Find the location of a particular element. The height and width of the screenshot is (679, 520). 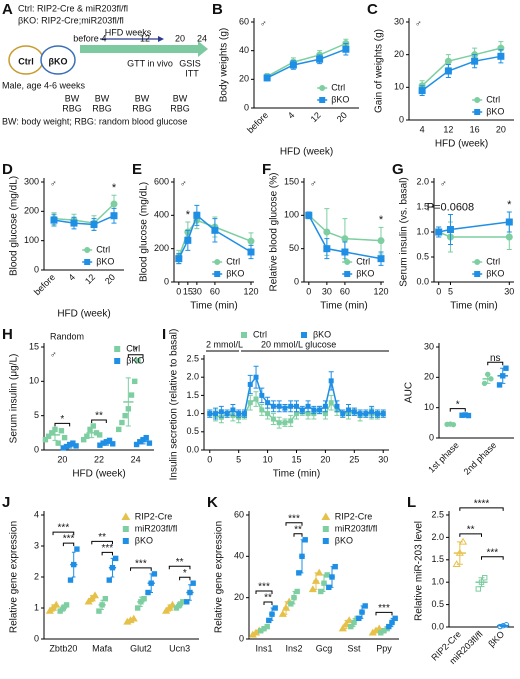

x-tick-label: 25 is located at coordinates (354, 459).